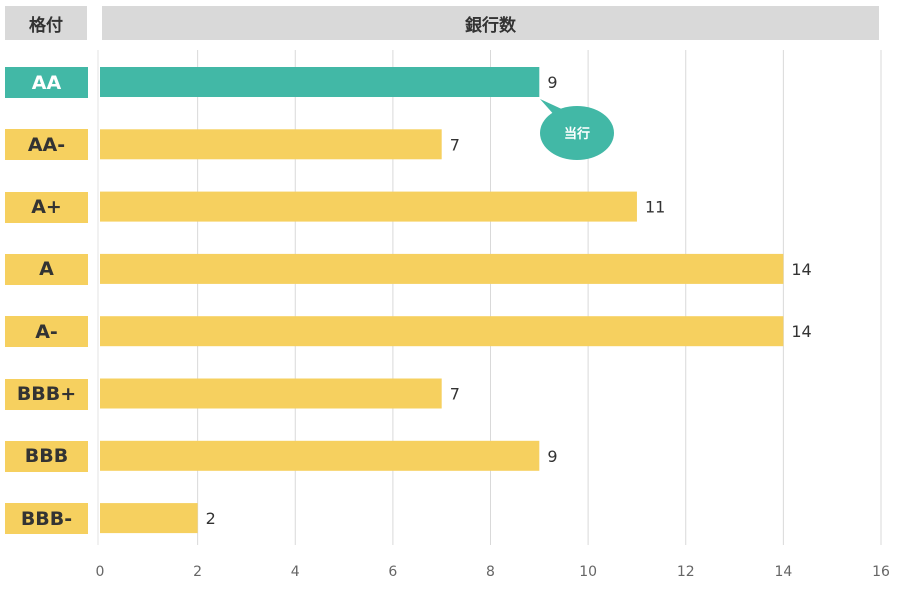  I want to click on x-tick-label: 0, so click(100, 572).